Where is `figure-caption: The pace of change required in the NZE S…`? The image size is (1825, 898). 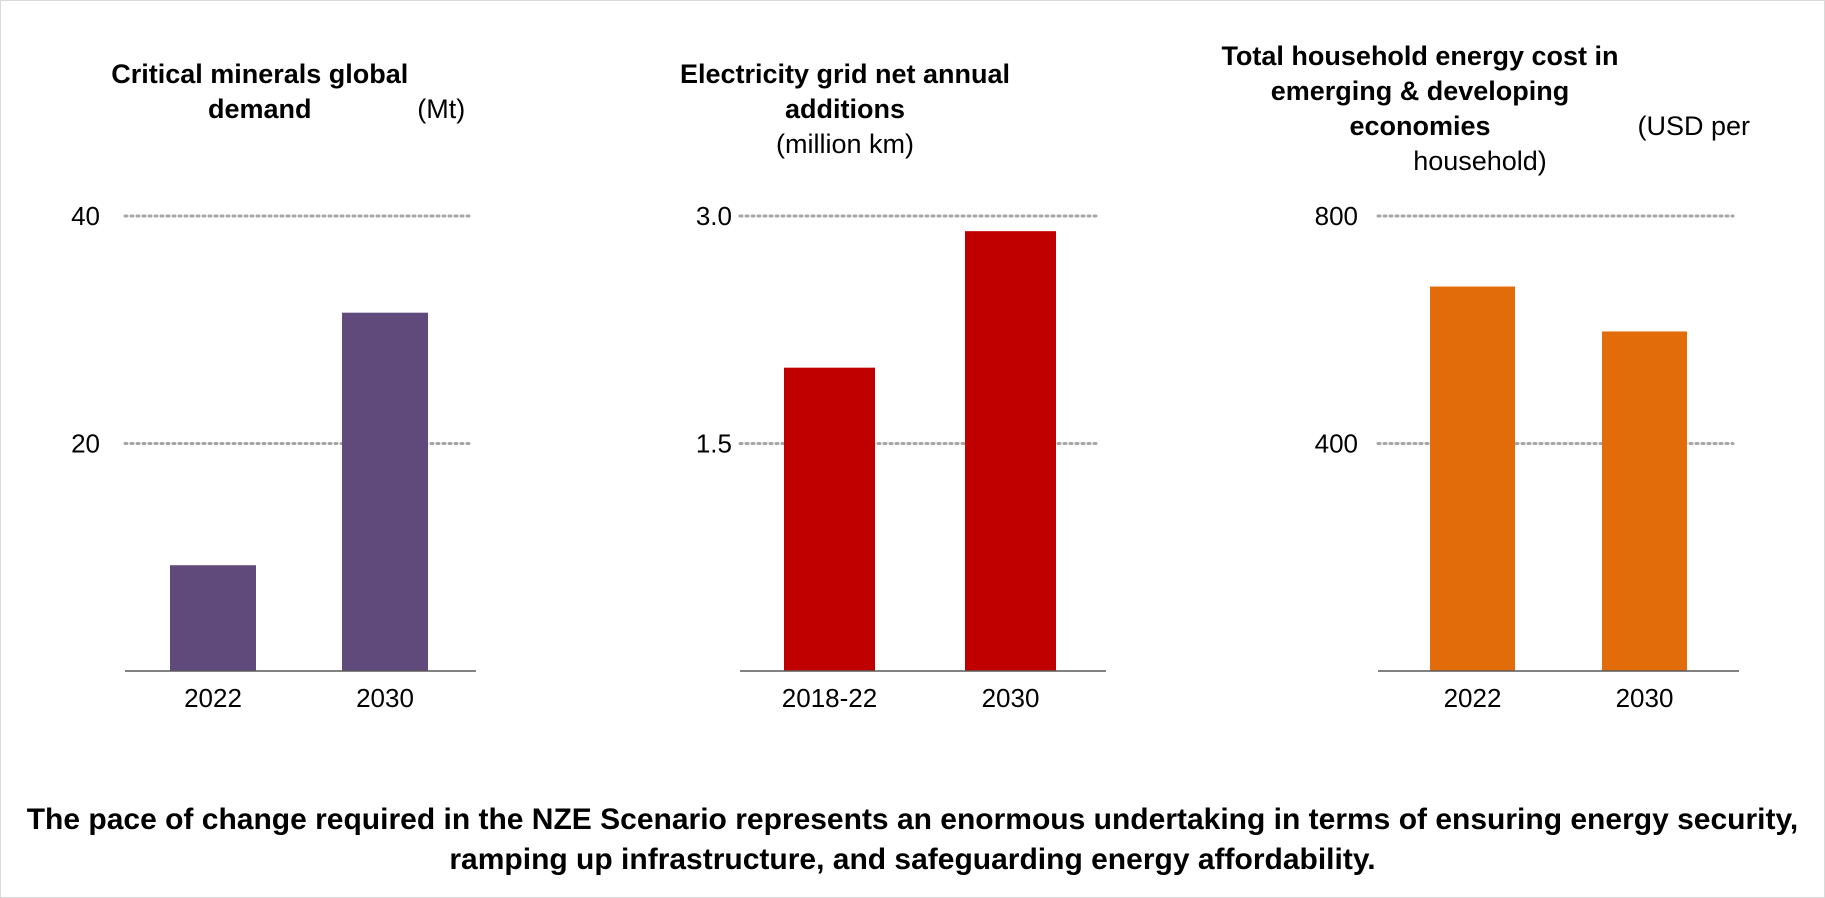 figure-caption: The pace of change required in the NZE S… is located at coordinates (912, 839).